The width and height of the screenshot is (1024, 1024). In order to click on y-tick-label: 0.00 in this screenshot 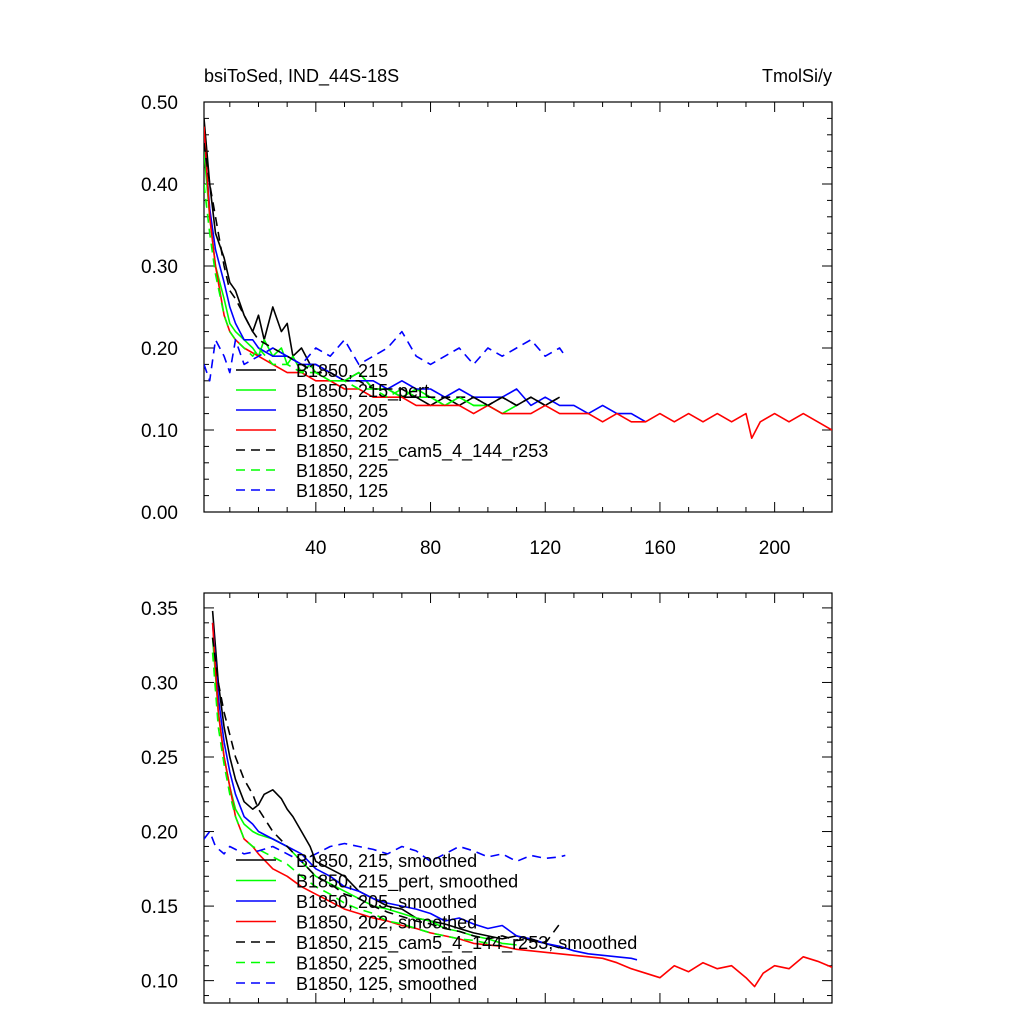, I will do `click(159, 513)`.